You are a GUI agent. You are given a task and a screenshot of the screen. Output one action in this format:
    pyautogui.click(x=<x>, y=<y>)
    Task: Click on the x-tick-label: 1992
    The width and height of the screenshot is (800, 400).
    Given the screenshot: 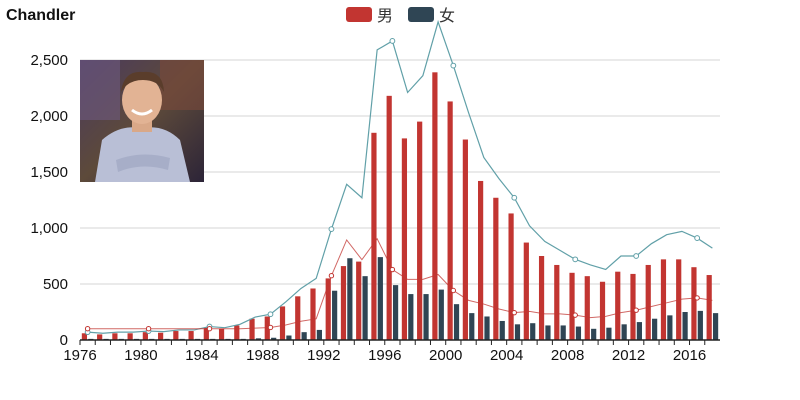 What is the action you would take?
    pyautogui.click(x=323, y=355)
    